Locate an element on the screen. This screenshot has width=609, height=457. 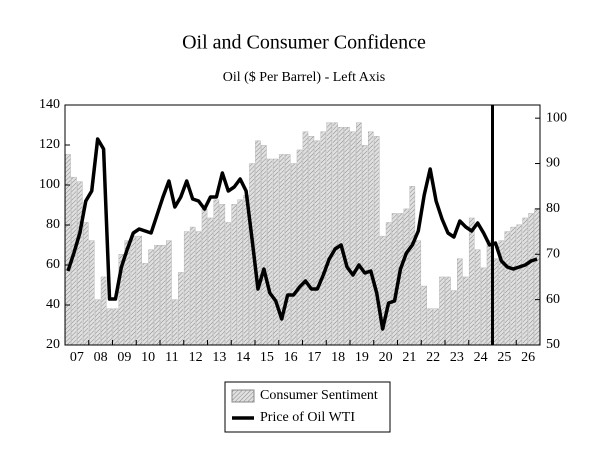
y2-tick-label: 90 is located at coordinates (553, 163).